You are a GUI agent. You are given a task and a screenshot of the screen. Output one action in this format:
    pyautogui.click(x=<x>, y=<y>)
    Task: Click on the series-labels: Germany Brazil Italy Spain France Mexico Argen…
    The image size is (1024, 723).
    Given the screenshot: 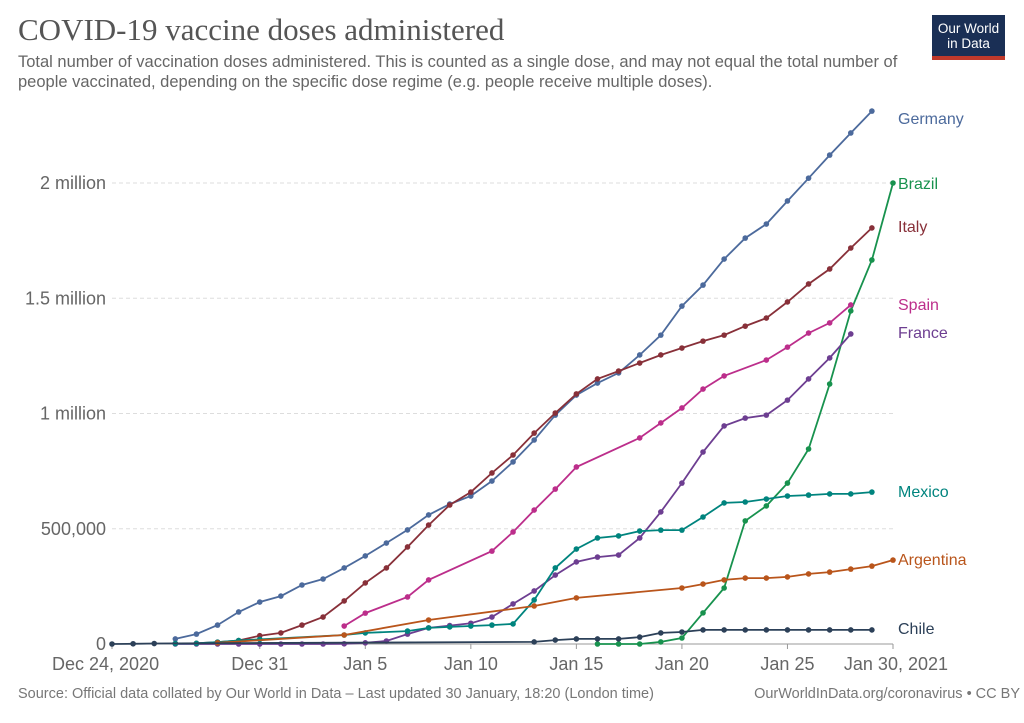 What is the action you would take?
    pyautogui.click(x=932, y=374)
    